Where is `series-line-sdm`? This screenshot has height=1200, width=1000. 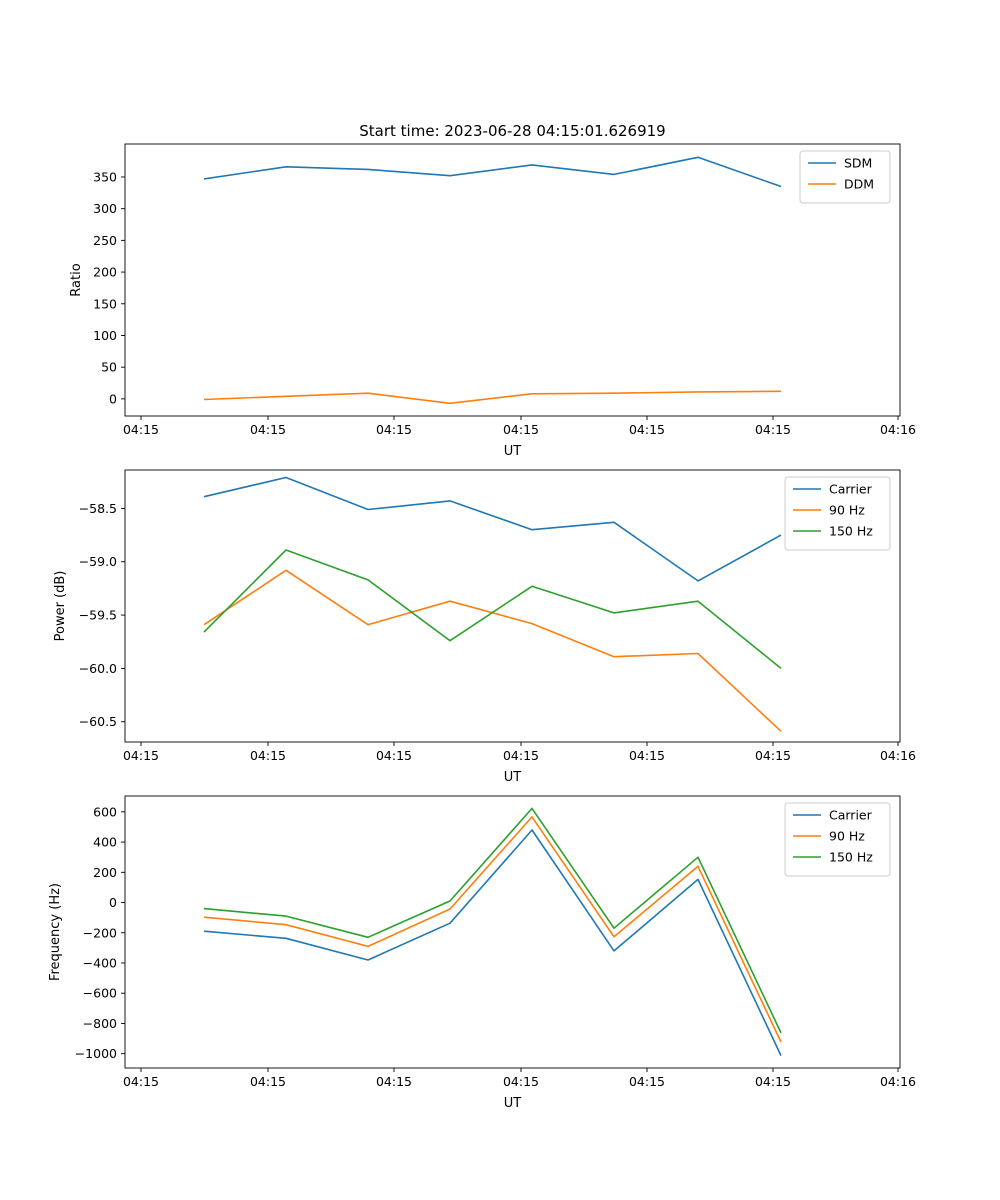 series-line-sdm is located at coordinates (492, 172).